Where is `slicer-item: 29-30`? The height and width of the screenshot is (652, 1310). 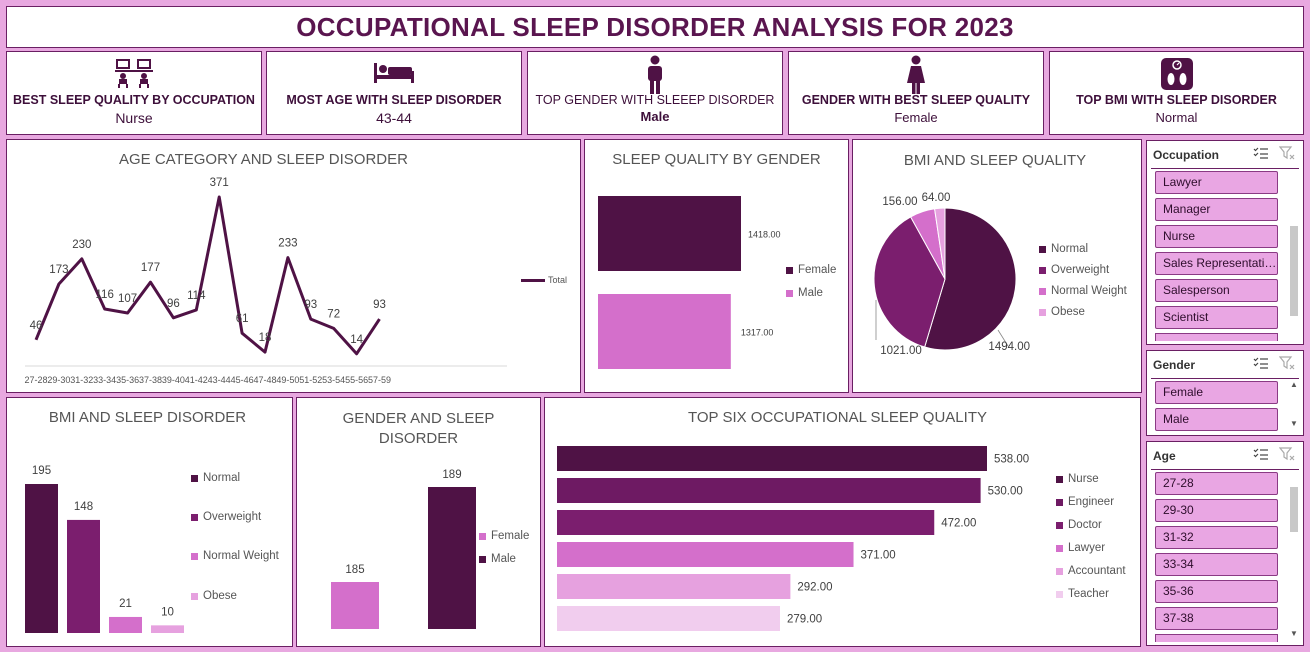
slicer-item: 29-30 is located at coordinates (1216, 510).